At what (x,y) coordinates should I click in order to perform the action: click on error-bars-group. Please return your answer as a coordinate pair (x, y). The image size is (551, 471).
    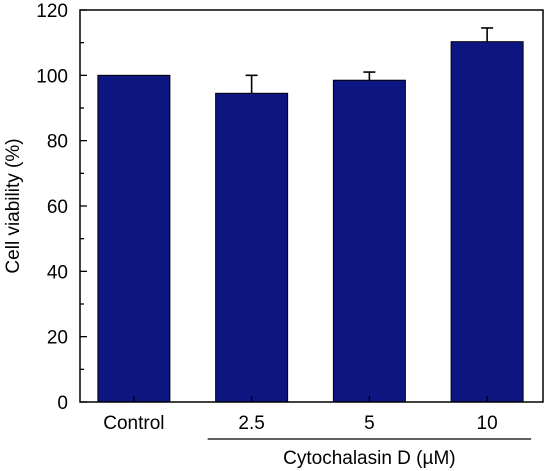
    Looking at the image, I should click on (369, 60).